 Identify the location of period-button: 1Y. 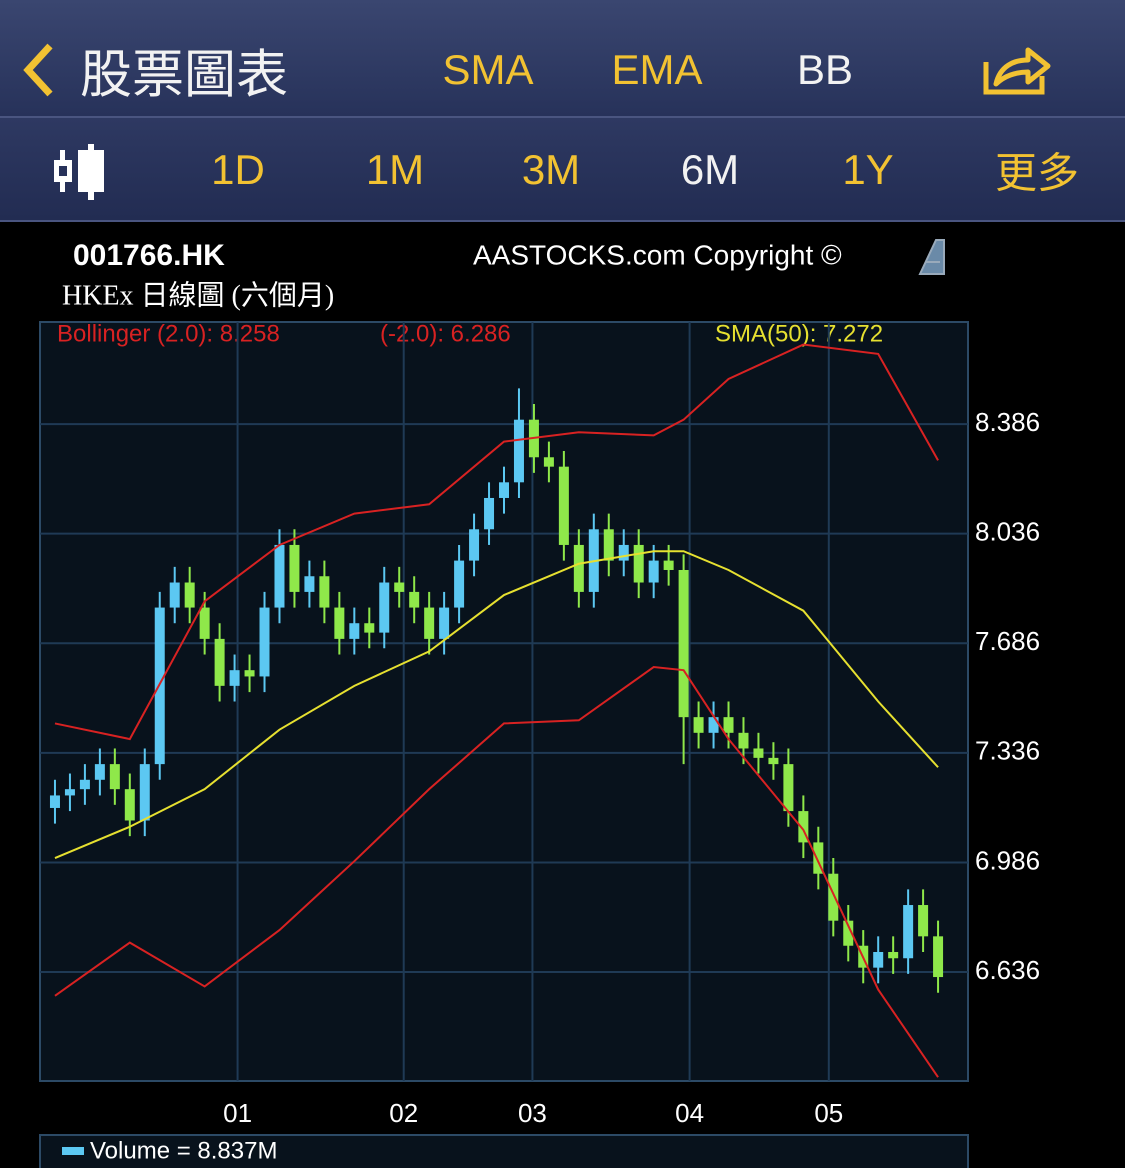
(868, 169).